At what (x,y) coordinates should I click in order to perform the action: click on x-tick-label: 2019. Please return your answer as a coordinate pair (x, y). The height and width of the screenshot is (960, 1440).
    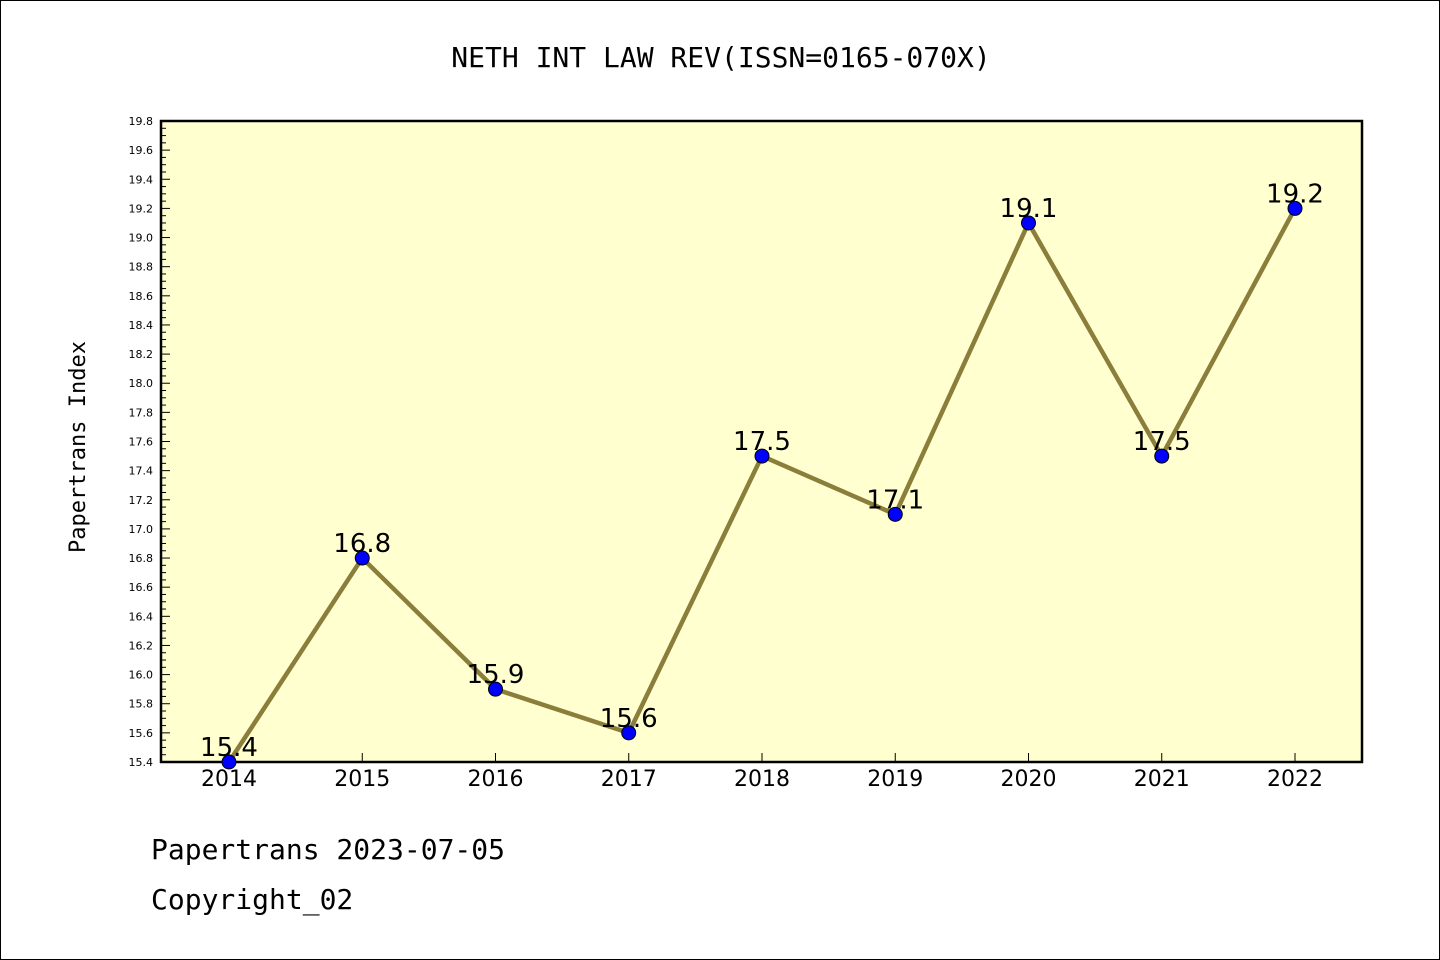
    Looking at the image, I should click on (895, 779).